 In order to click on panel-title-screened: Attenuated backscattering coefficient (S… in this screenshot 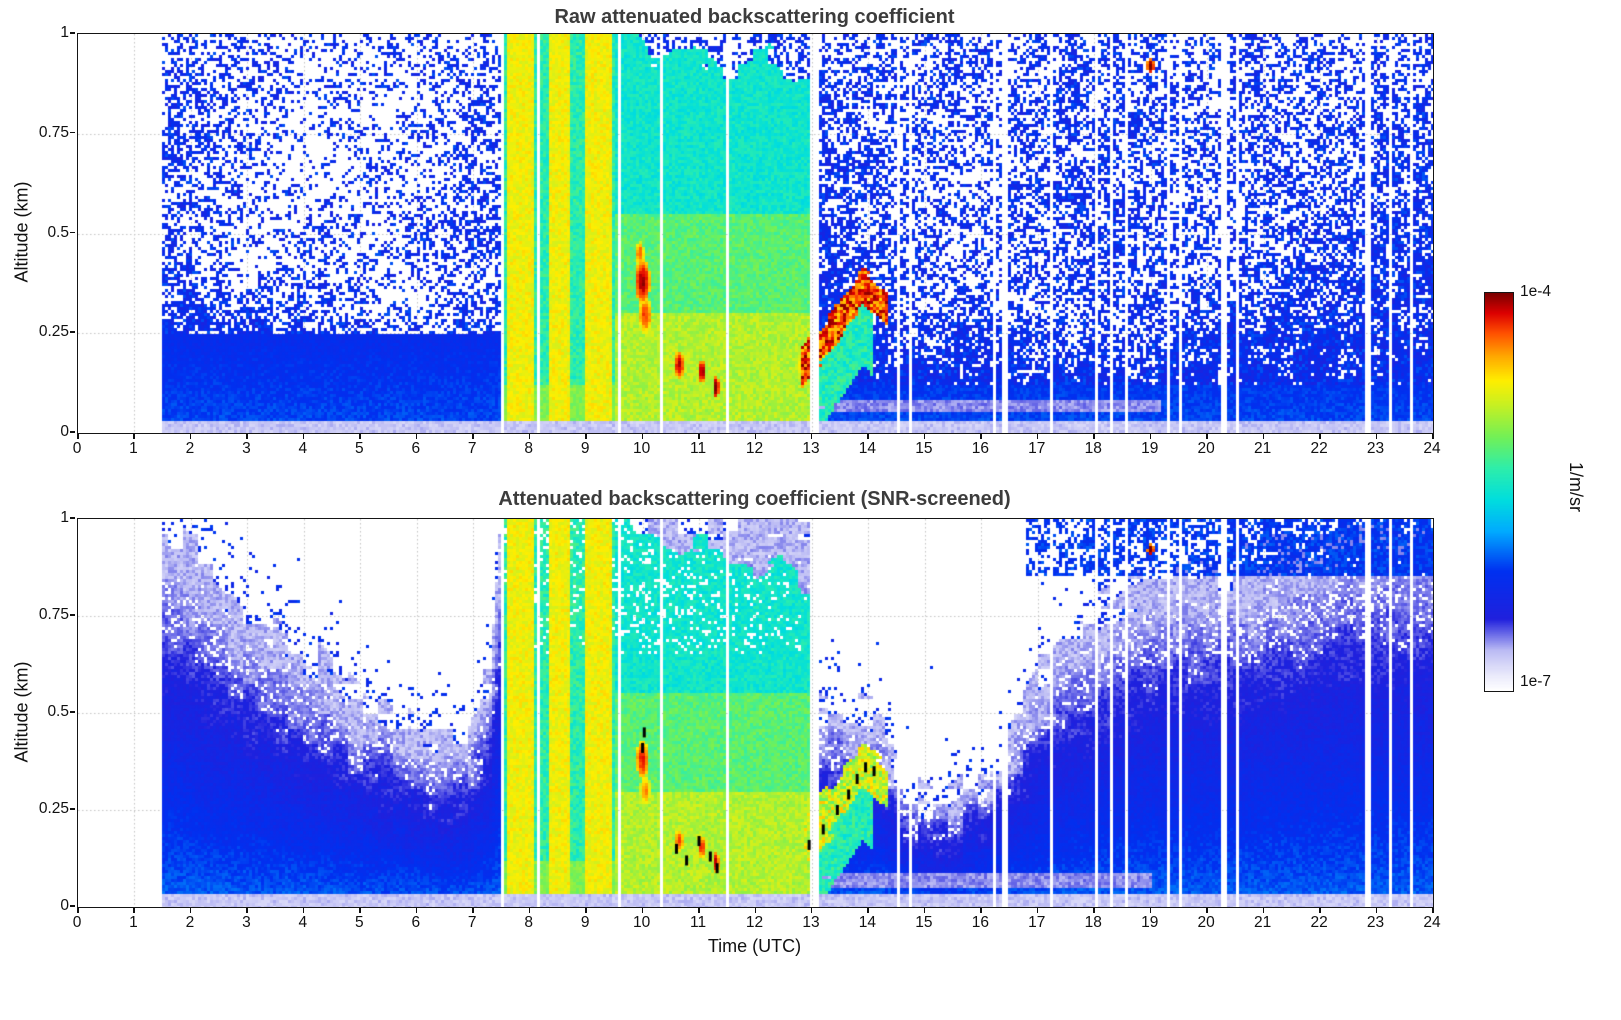, I will do `click(754, 499)`.